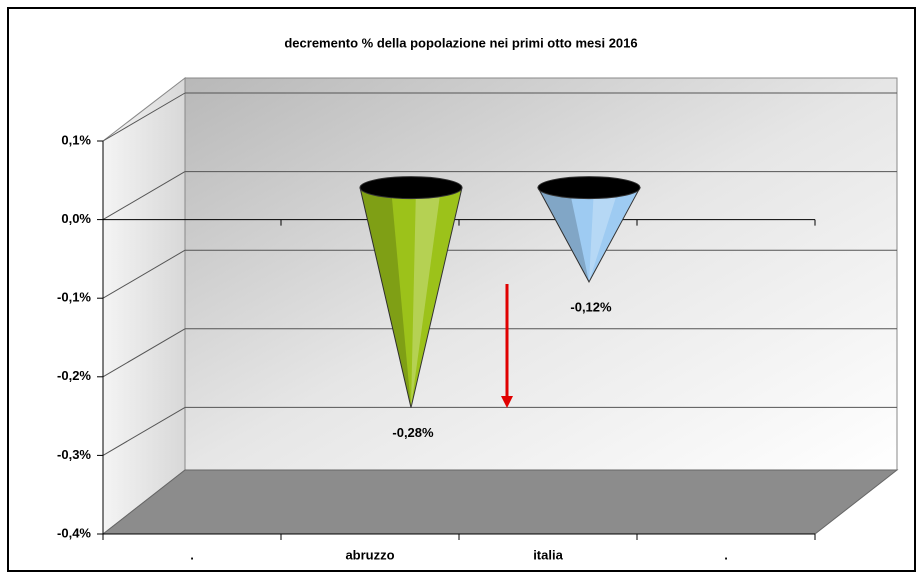 The width and height of the screenshot is (923, 579). What do you see at coordinates (507, 346) in the screenshot?
I see `arrow` at bounding box center [507, 346].